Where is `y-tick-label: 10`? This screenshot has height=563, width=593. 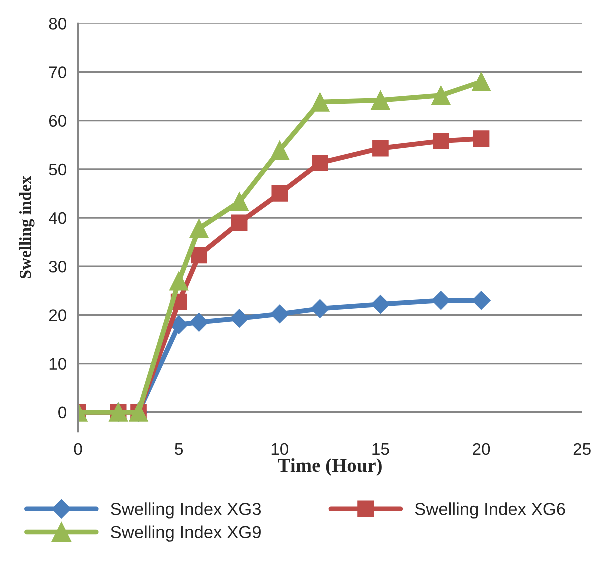 y-tick-label: 10 is located at coordinates (58, 364).